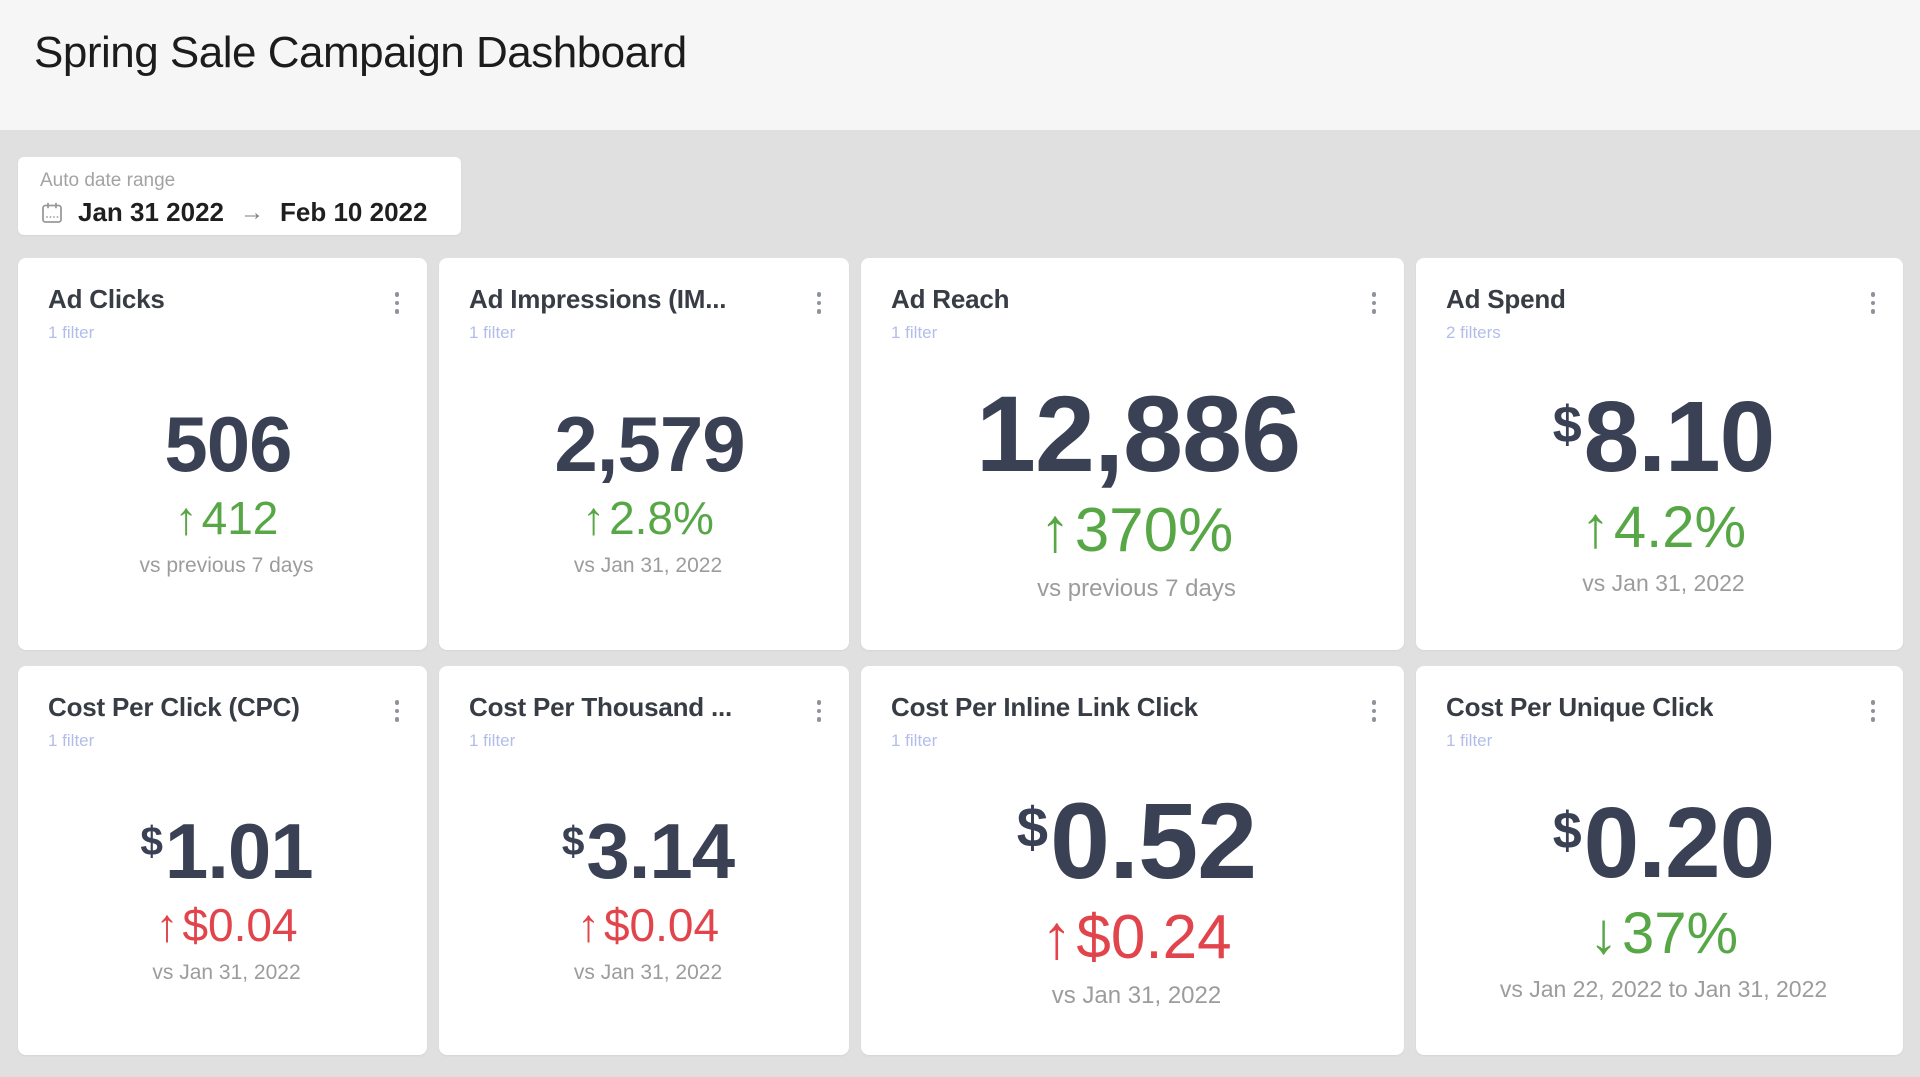 This screenshot has width=1920, height=1077. I want to click on card-body: 506 ↑412 vs previous 7 days, so click(226, 484).